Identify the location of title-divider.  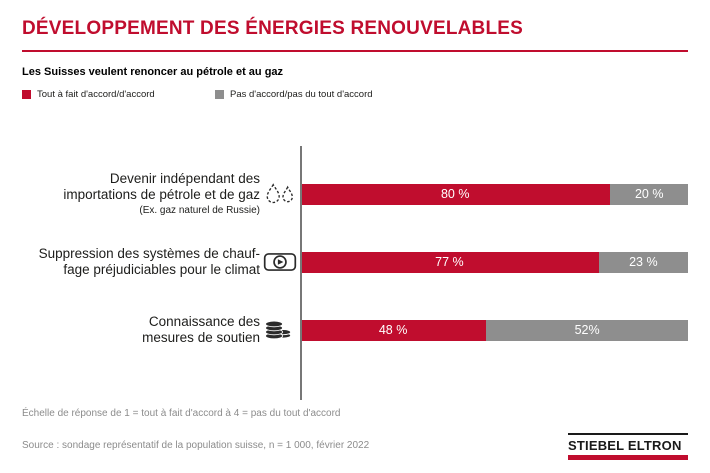
(355, 51).